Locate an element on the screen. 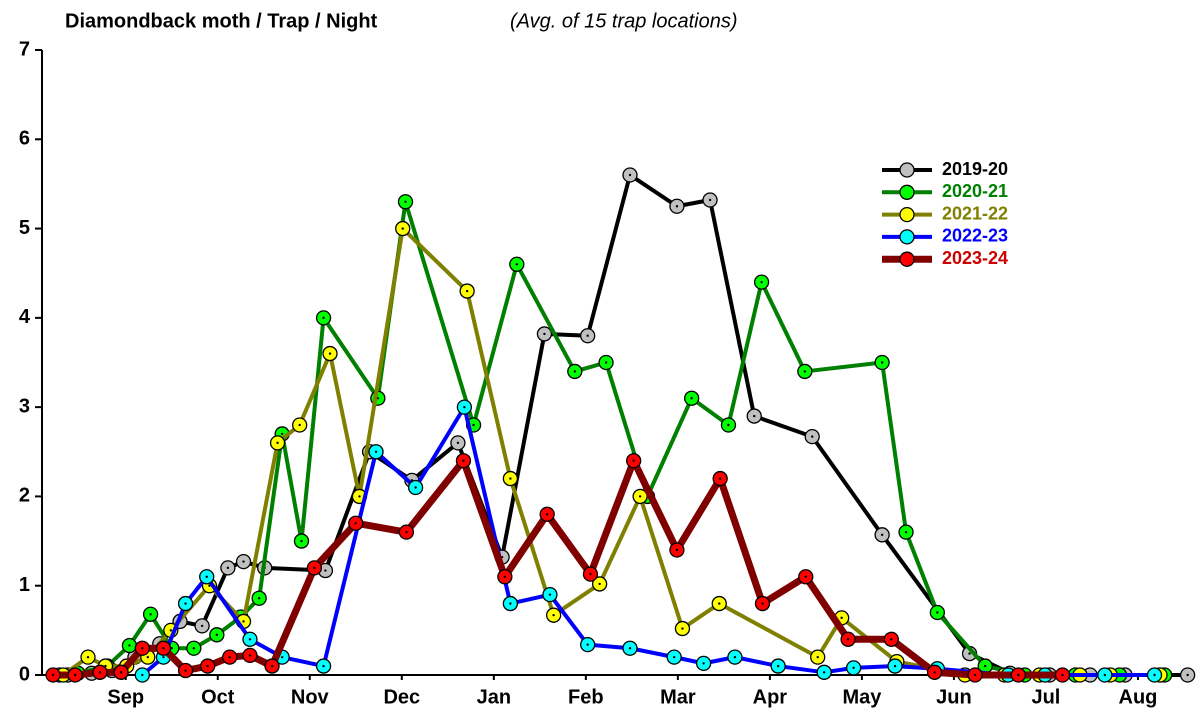  chart-title: Diamondback moth / Trap / Night is located at coordinates (221, 21).